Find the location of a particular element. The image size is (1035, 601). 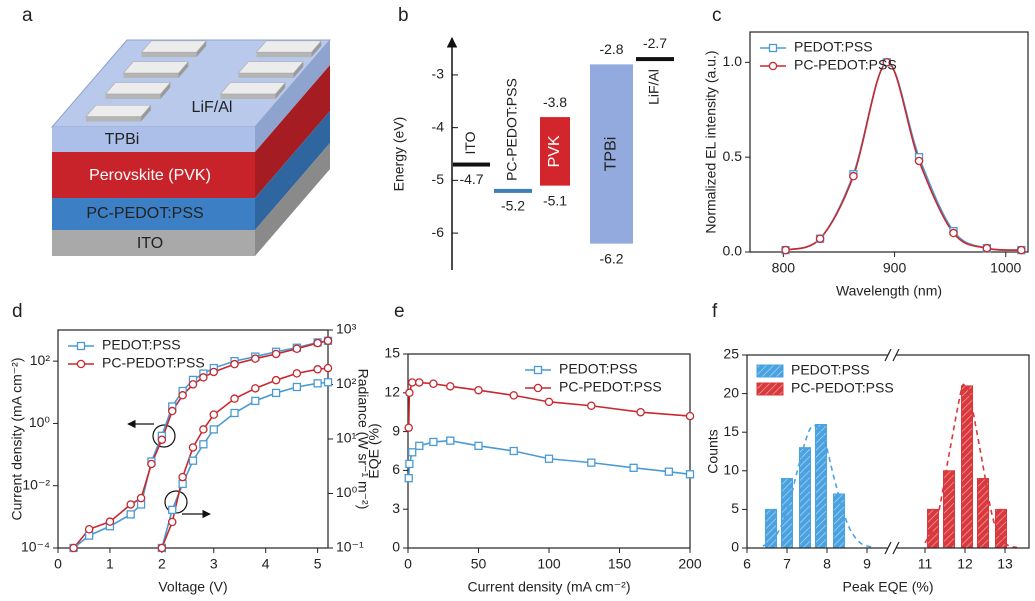

y-tick-label: 25 is located at coordinates (731, 354).